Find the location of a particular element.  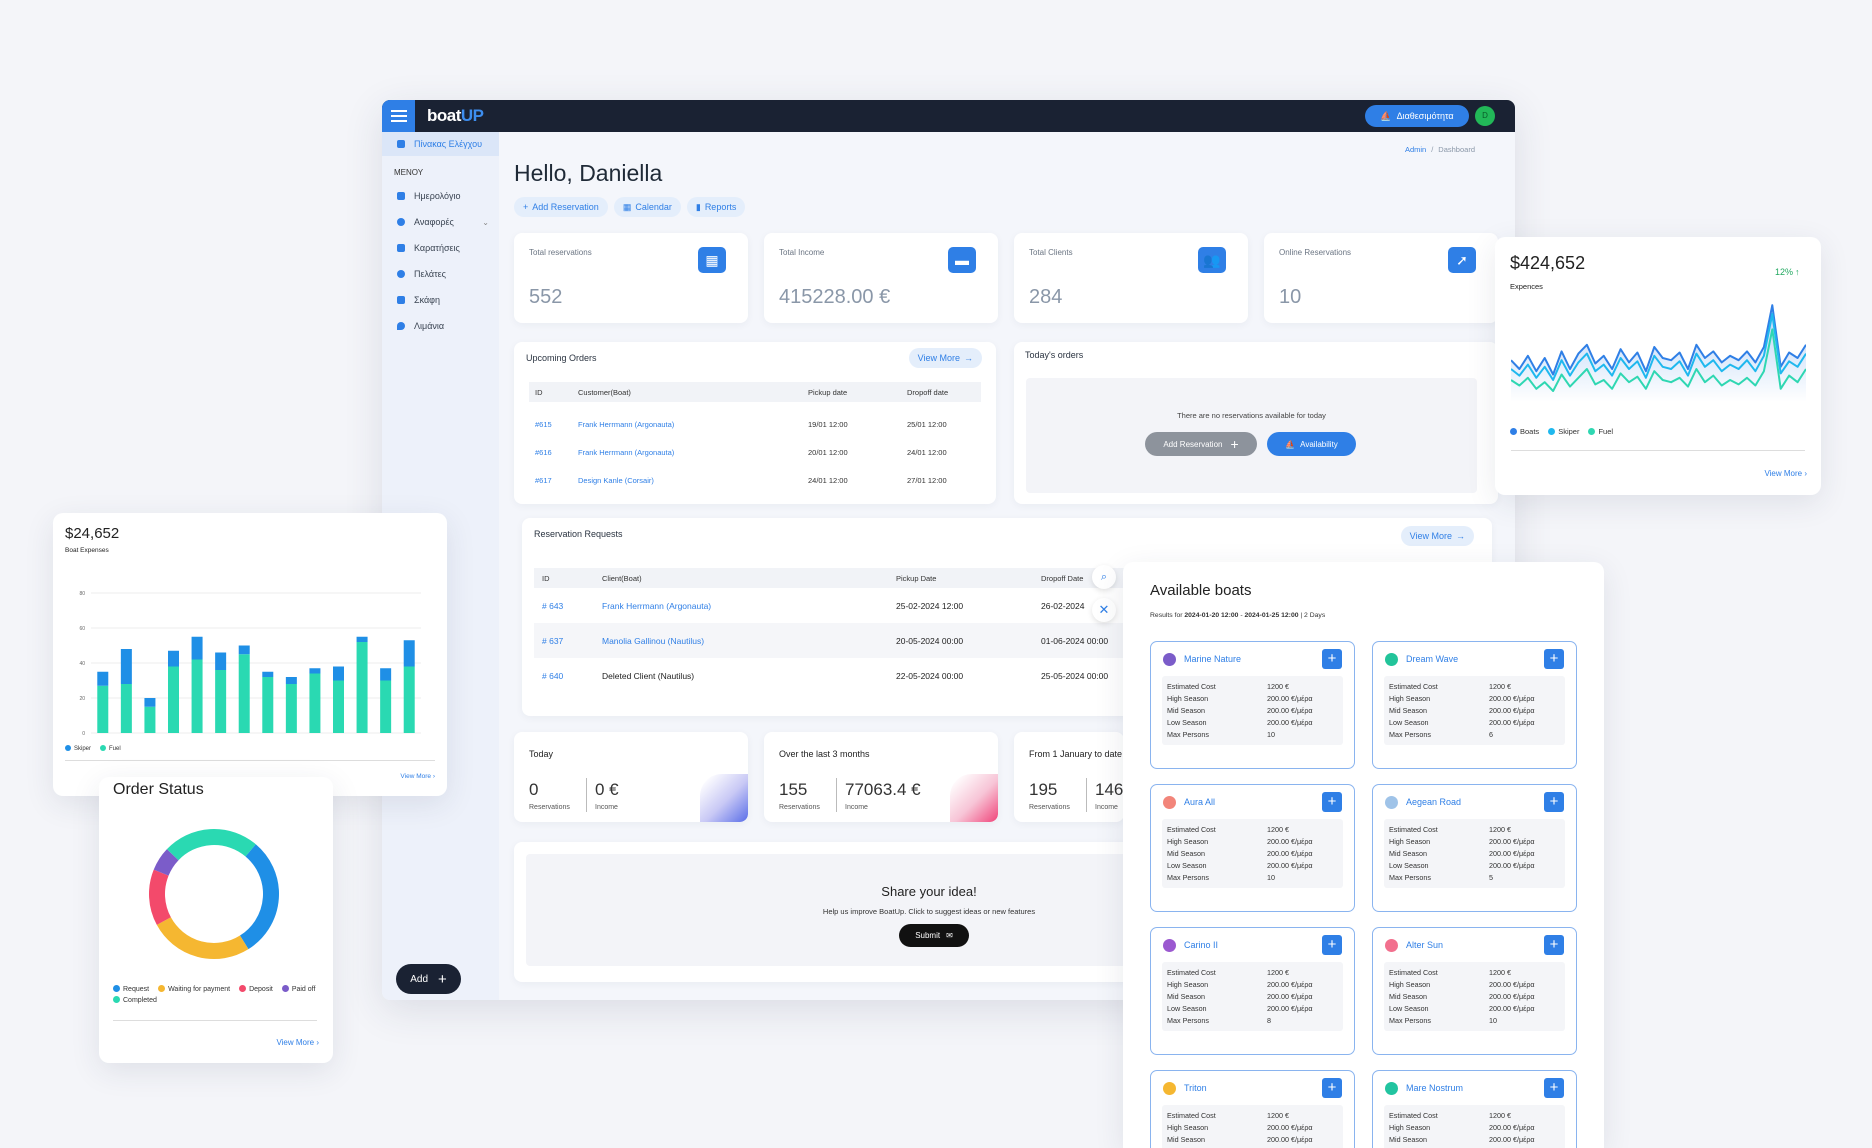

dropoff-date: 24/01 12:00 is located at coordinates (927, 452).